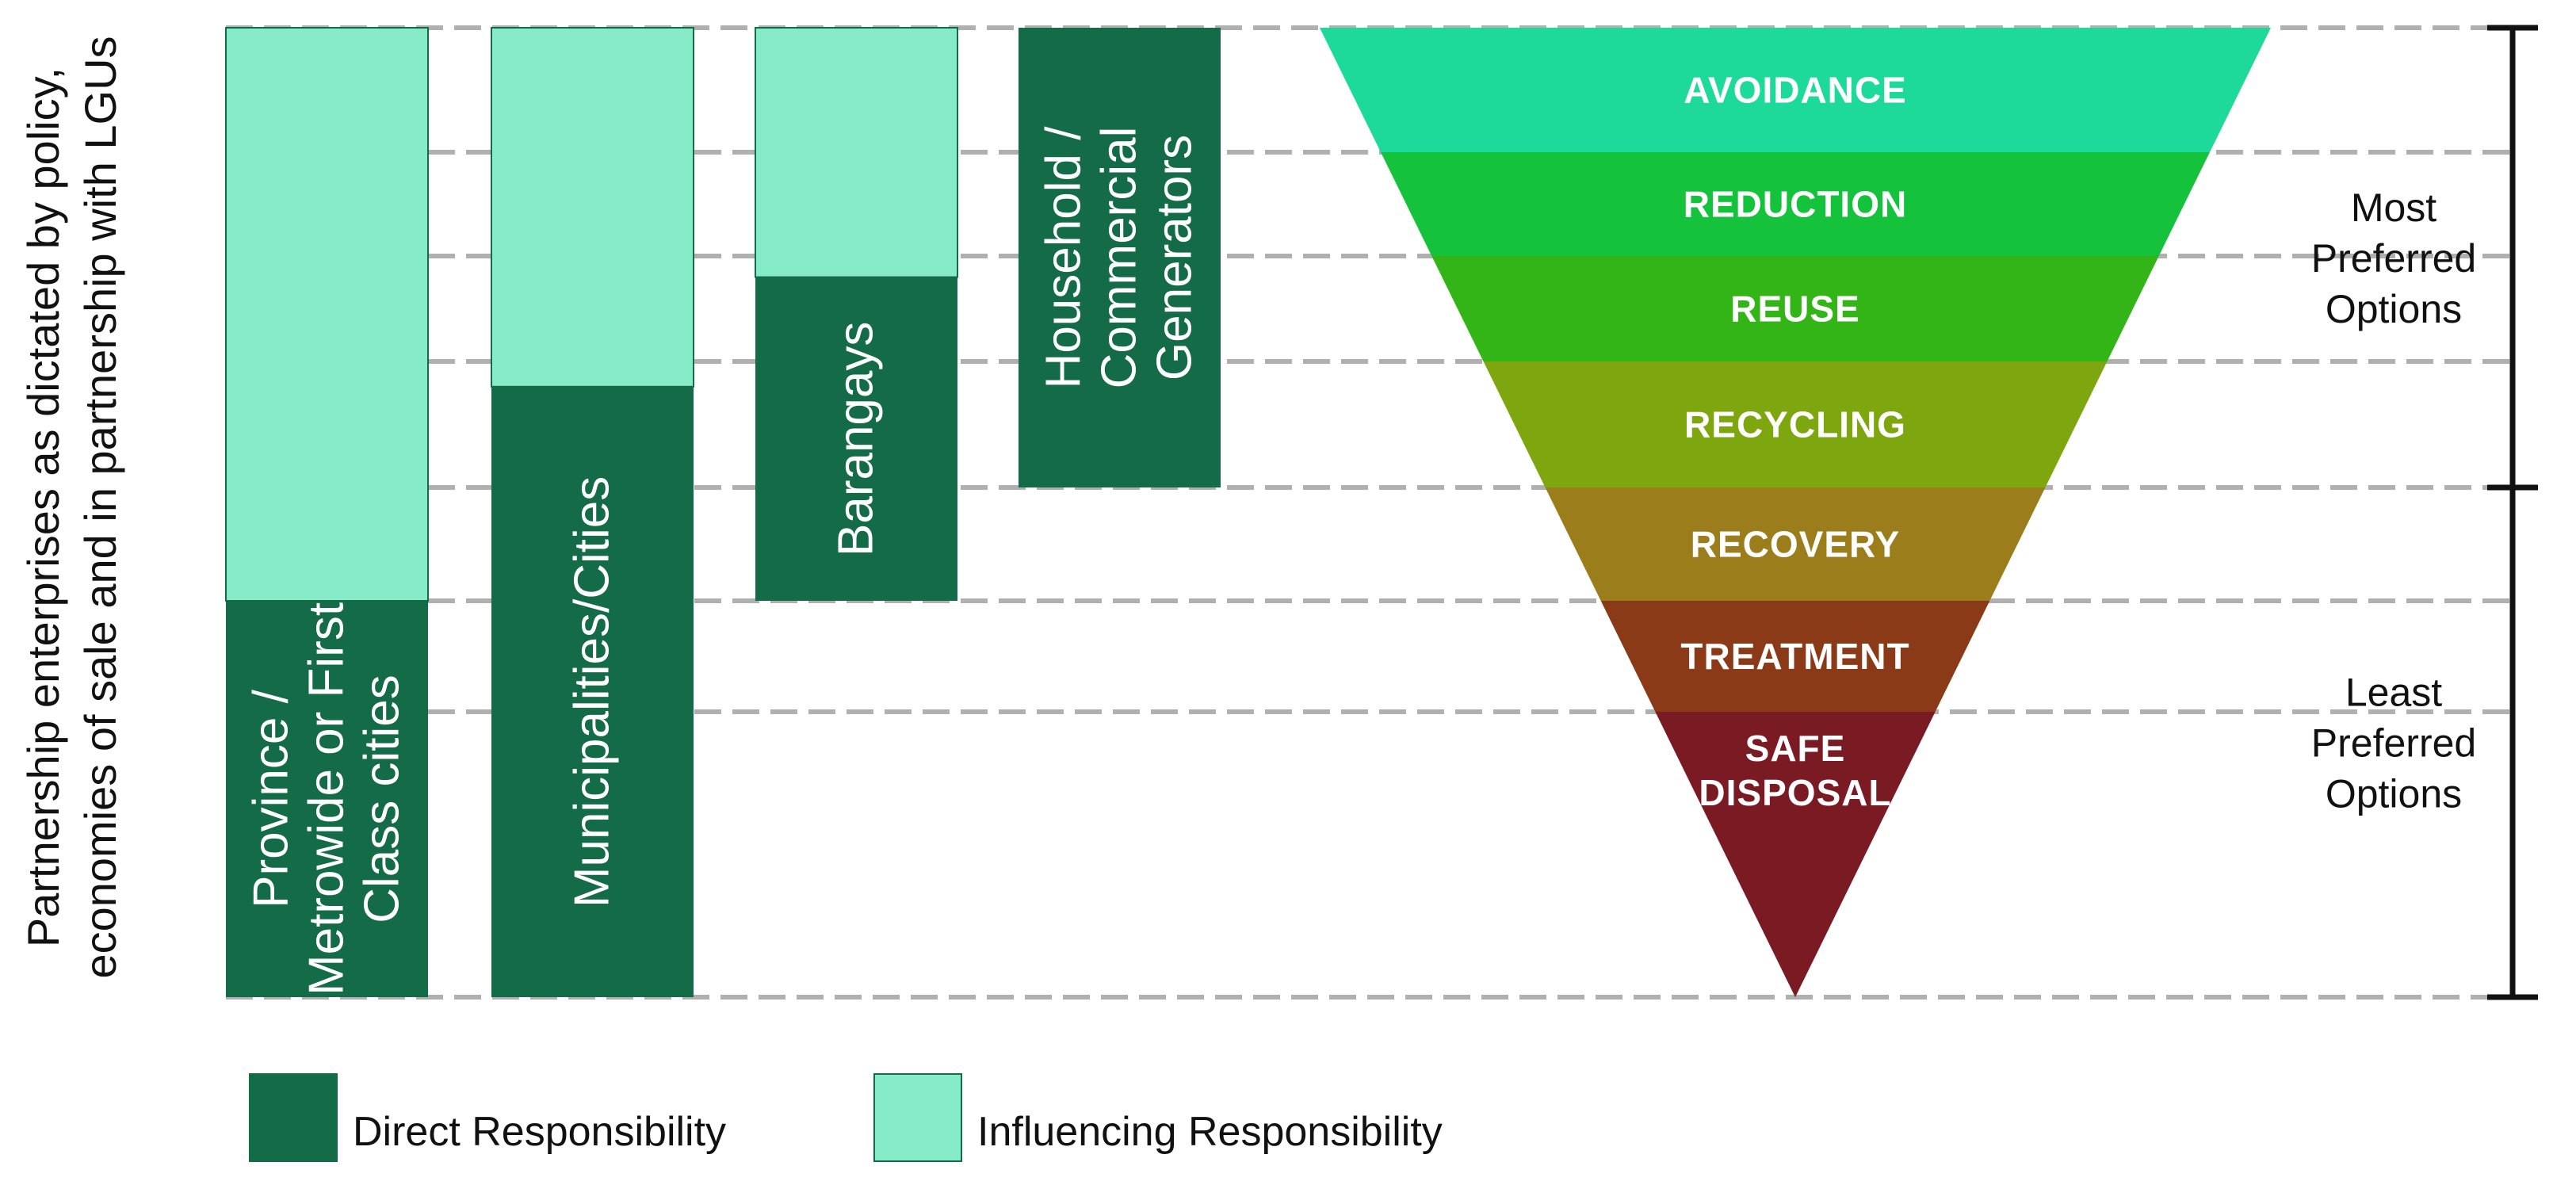 The image size is (2576, 1185). I want to click on column-label: Municipalities/Cities, so click(592, 692).